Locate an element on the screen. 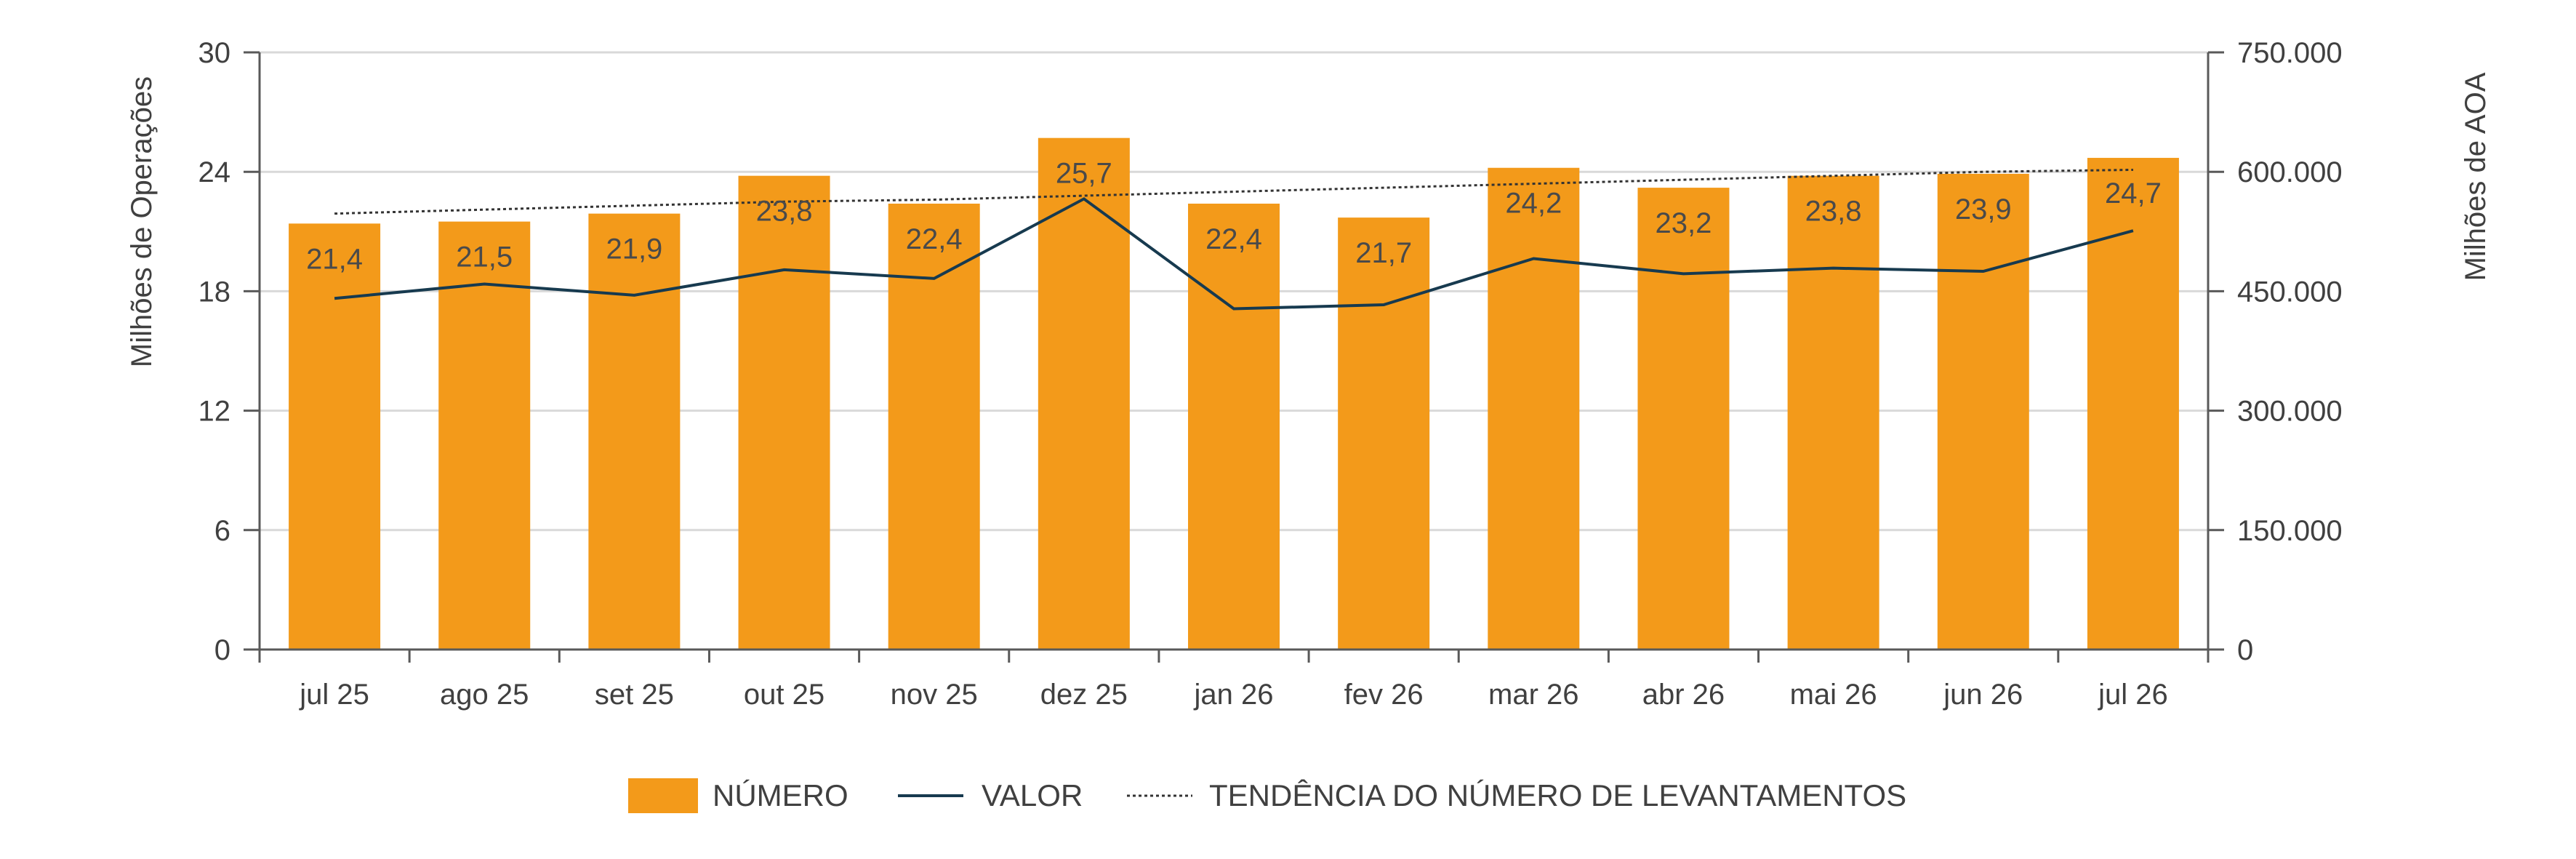 The image size is (2576, 859). y2-tick-label: 750.000 is located at coordinates (2290, 53).